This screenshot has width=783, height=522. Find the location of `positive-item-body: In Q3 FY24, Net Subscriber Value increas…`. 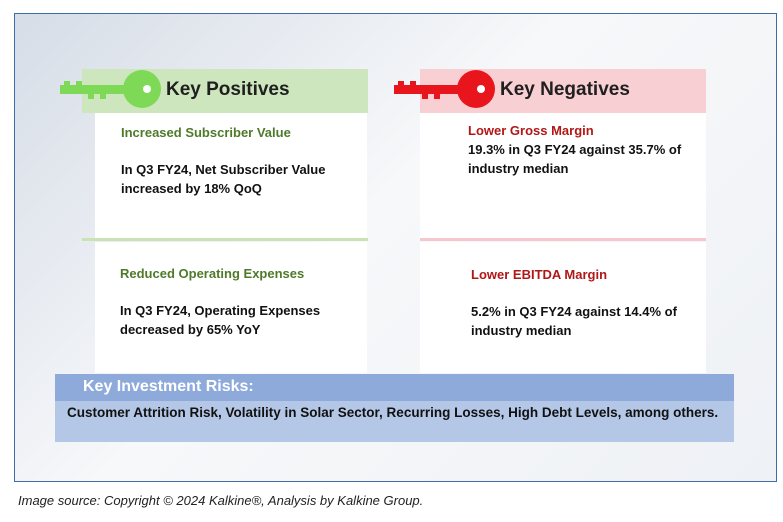

positive-item-body: In Q3 FY24, Net Subscriber Value increas… is located at coordinates (223, 179).